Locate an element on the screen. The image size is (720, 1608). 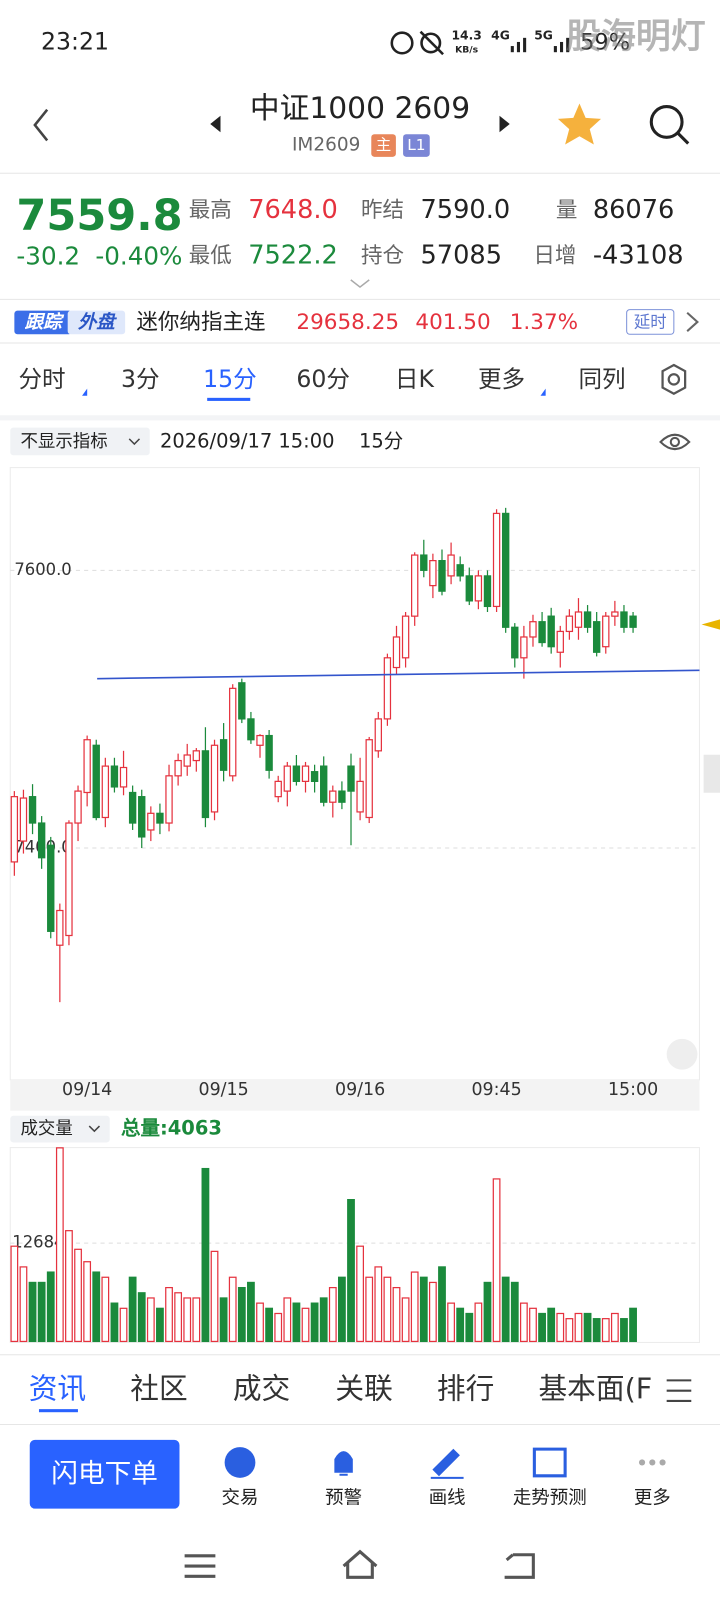
period-tab: 日K is located at coordinates (415, 379).